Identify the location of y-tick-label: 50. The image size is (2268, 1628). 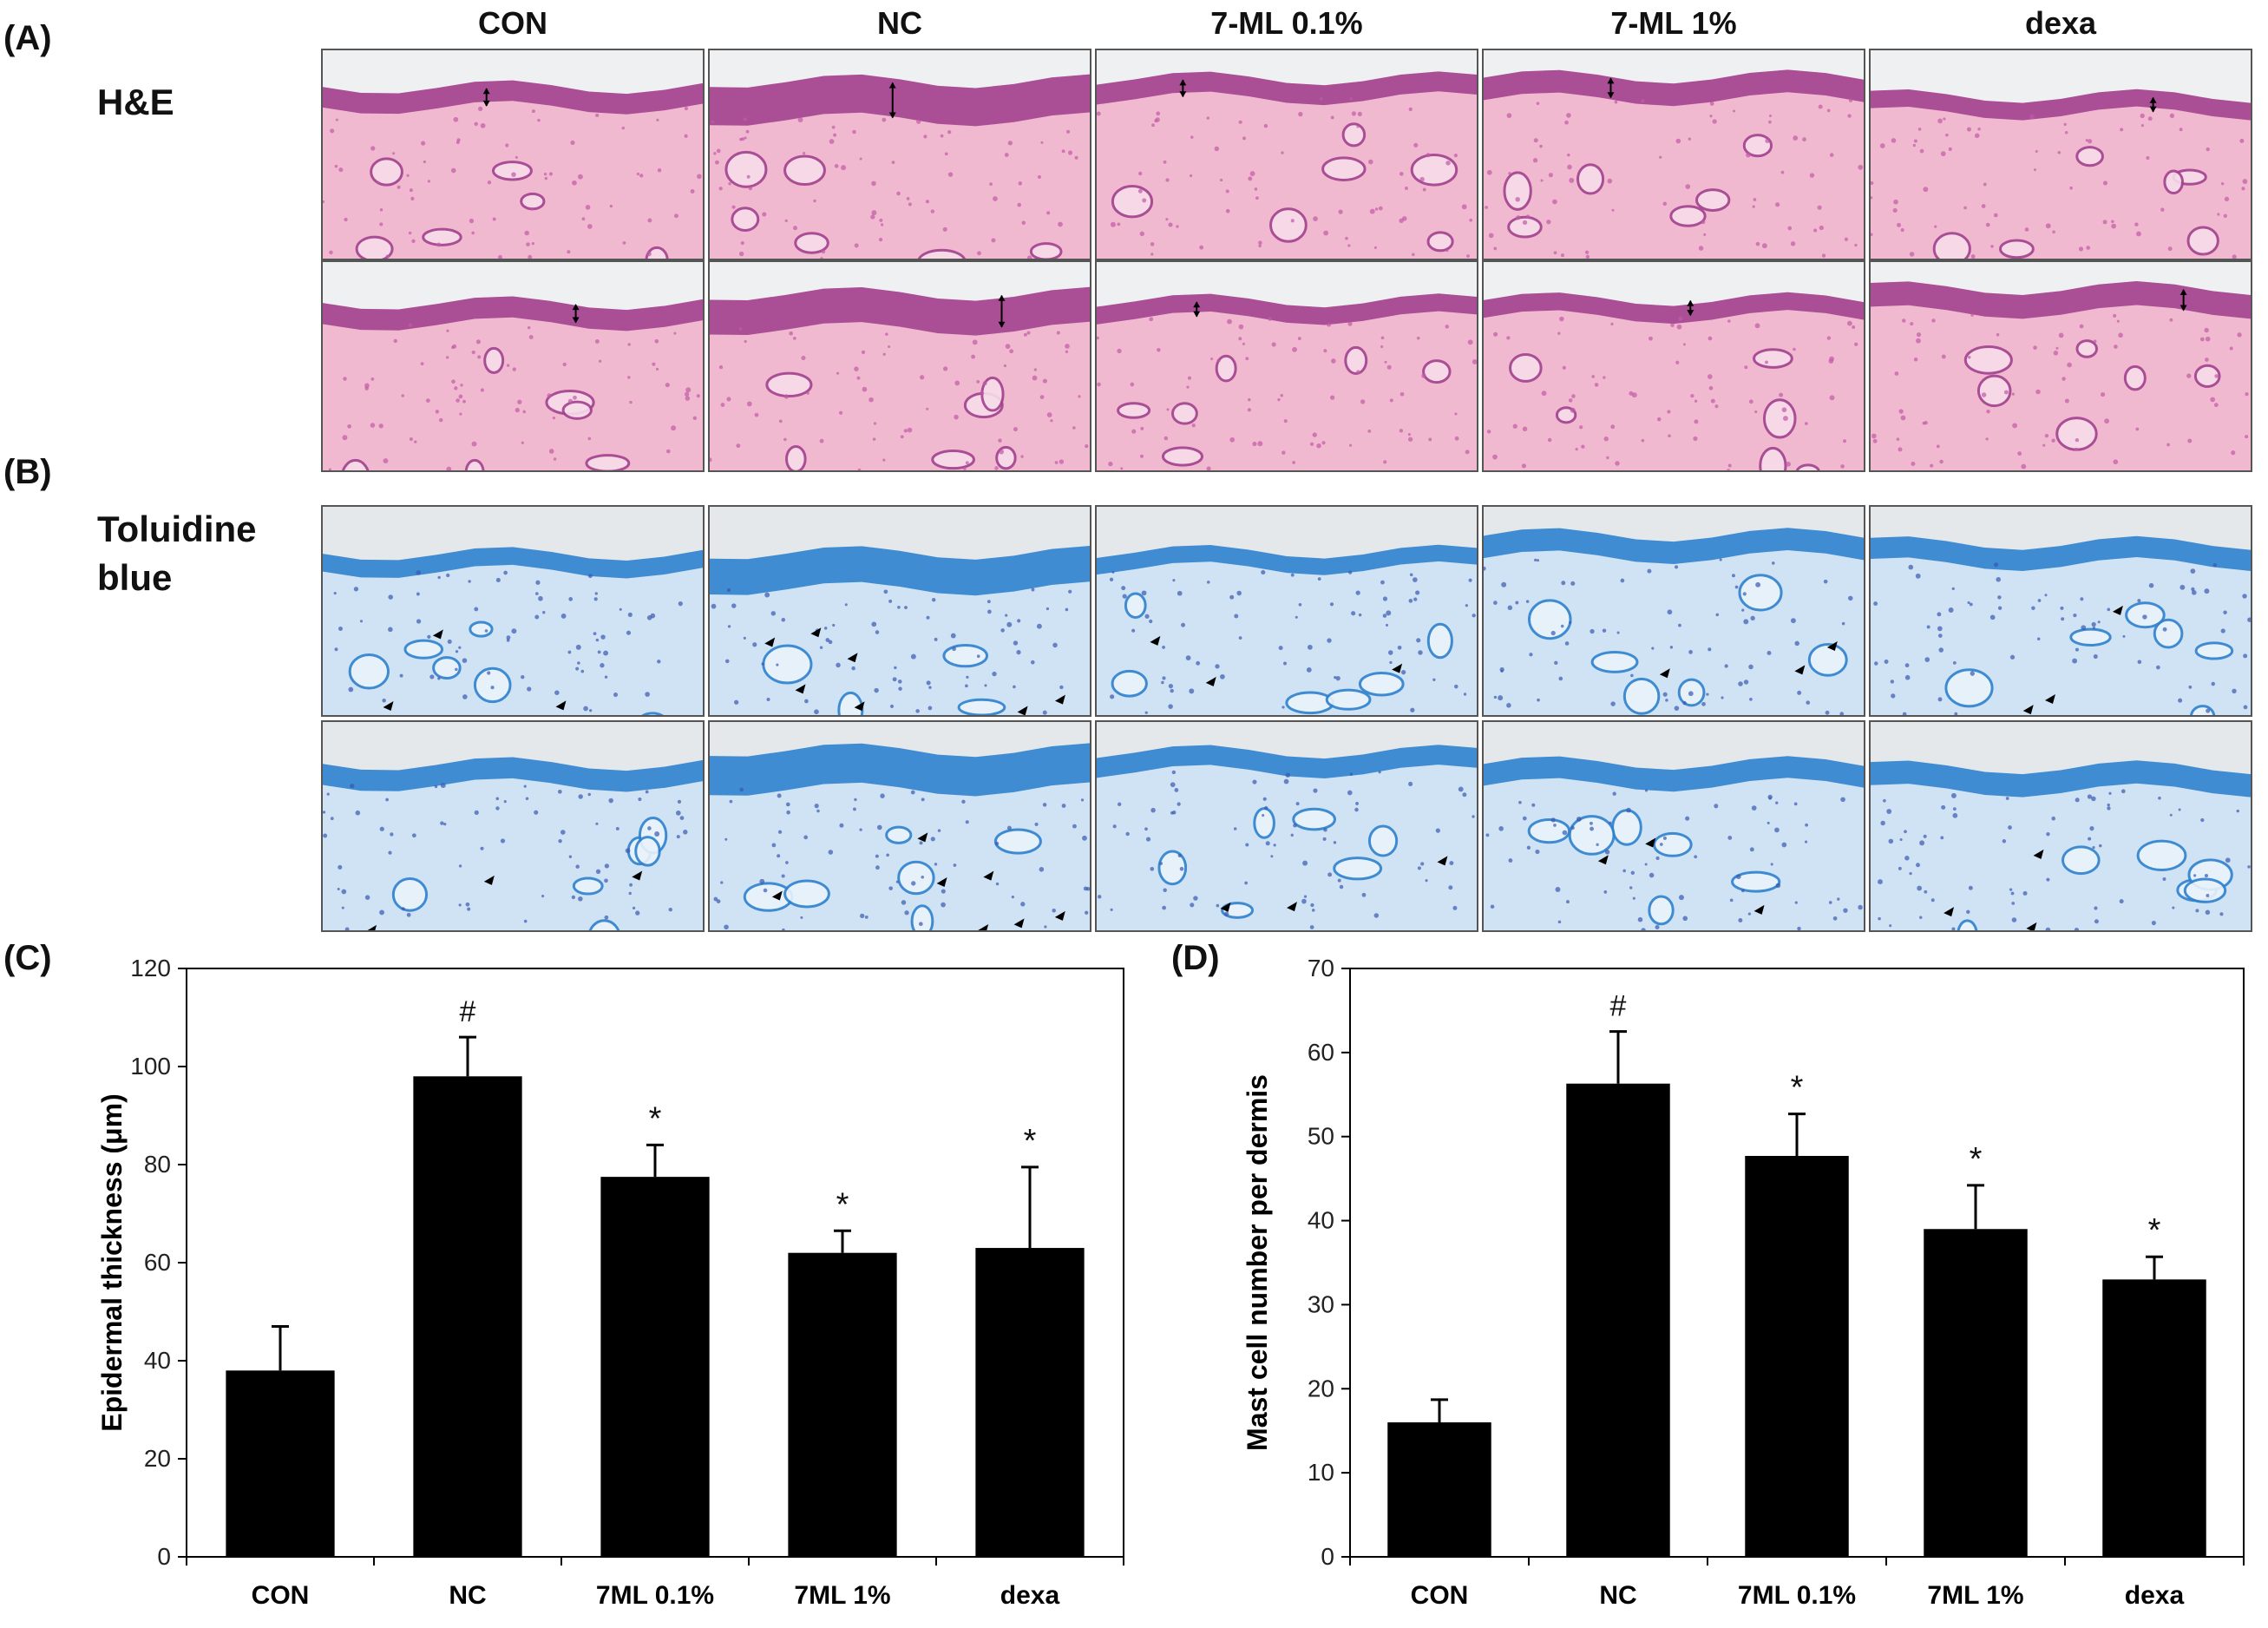
(1321, 1136).